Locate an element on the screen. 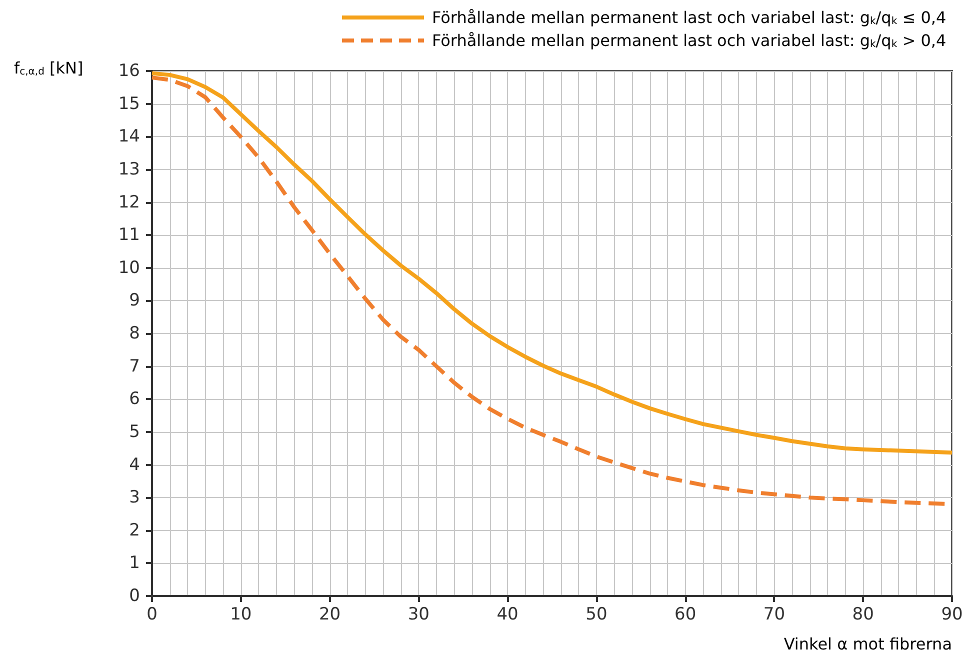 This screenshot has height=662, width=968. legend-label: Förhållande mellan permanent last och variabel last: gk/qk ≤ 0,4 is located at coordinates (689, 17).